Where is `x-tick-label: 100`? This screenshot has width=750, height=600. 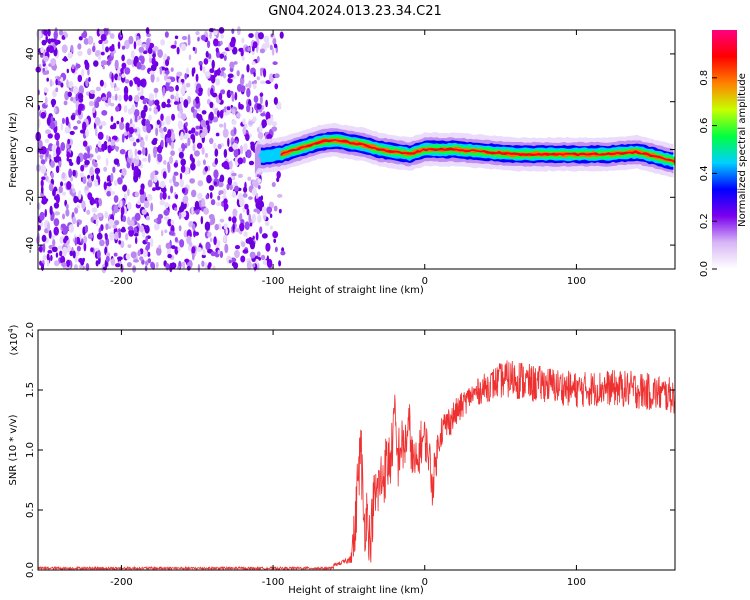 x-tick-label: 100 is located at coordinates (576, 281).